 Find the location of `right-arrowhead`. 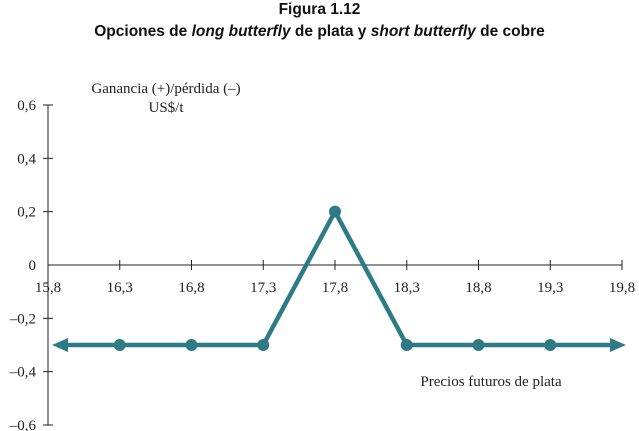

right-arrowhead is located at coordinates (618, 345).